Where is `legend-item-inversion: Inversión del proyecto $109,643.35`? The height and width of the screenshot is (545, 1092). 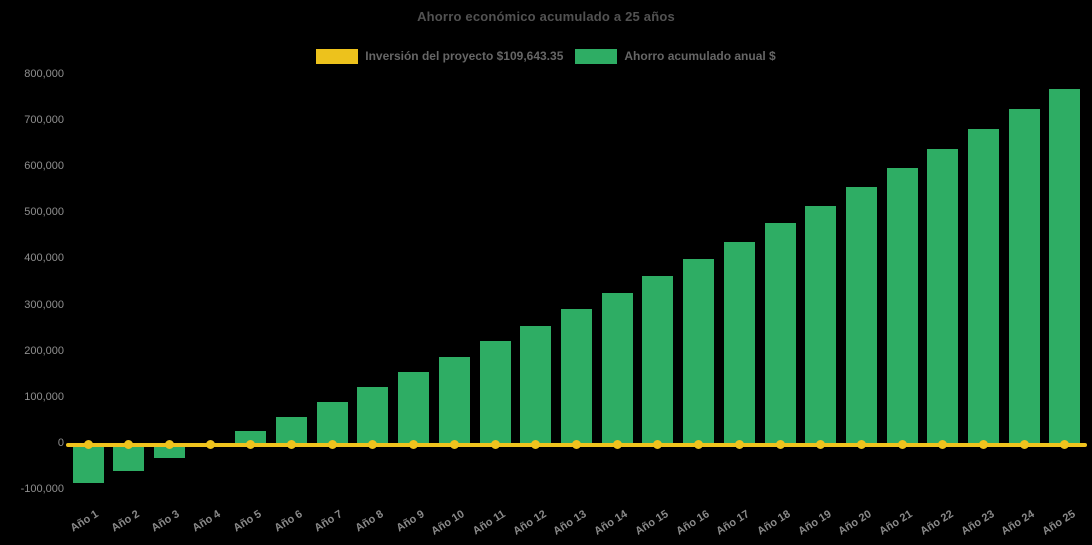
legend-item-inversion: Inversión del proyecto $109,643.35 is located at coordinates (440, 56).